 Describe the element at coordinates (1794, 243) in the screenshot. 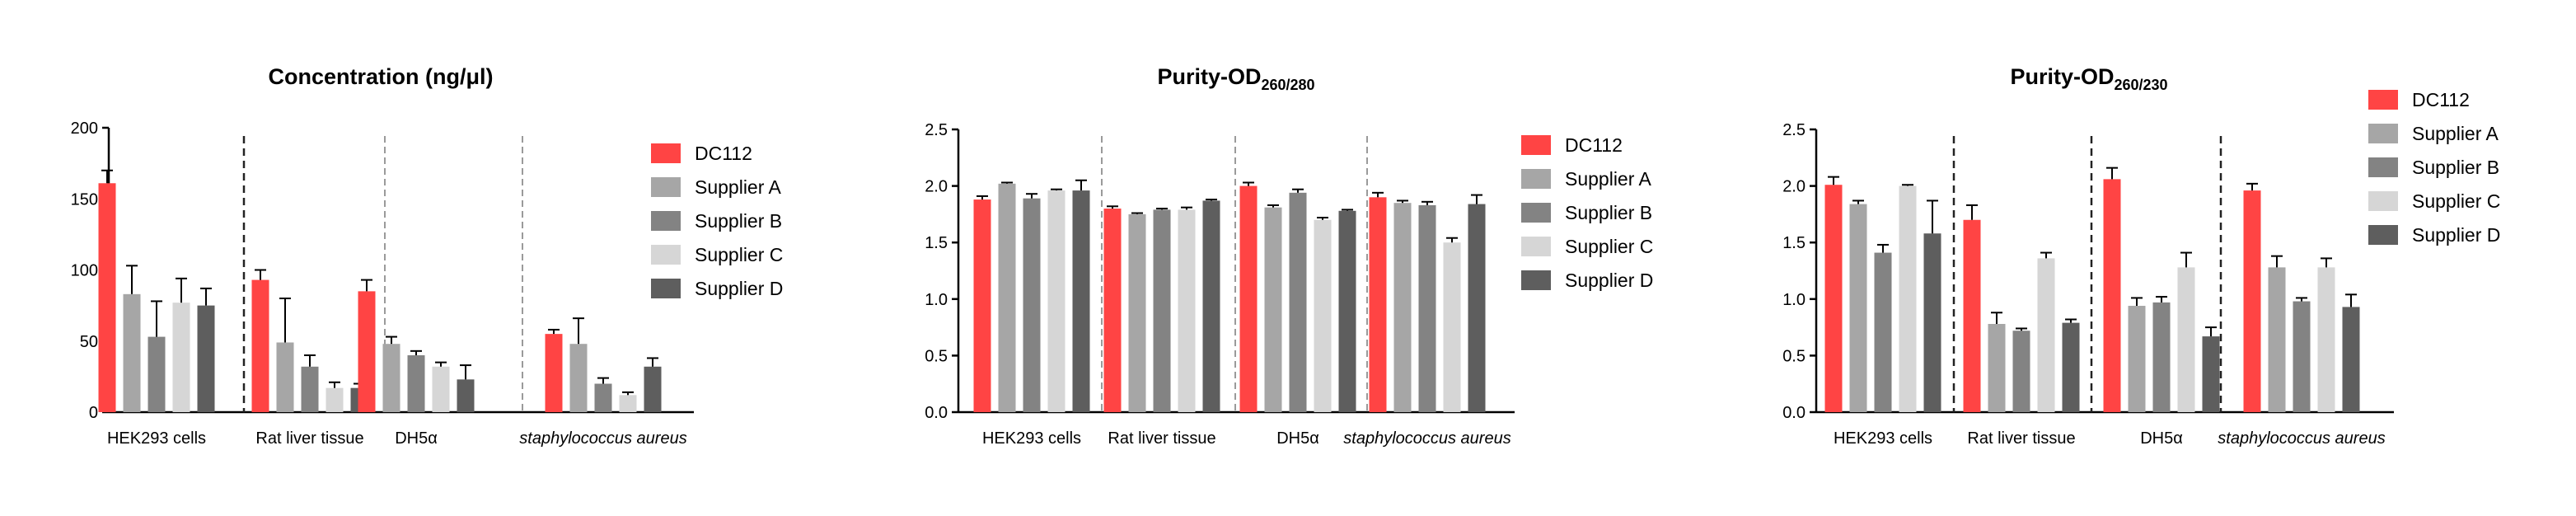

I see `y-tick-label: 1.5` at that location.